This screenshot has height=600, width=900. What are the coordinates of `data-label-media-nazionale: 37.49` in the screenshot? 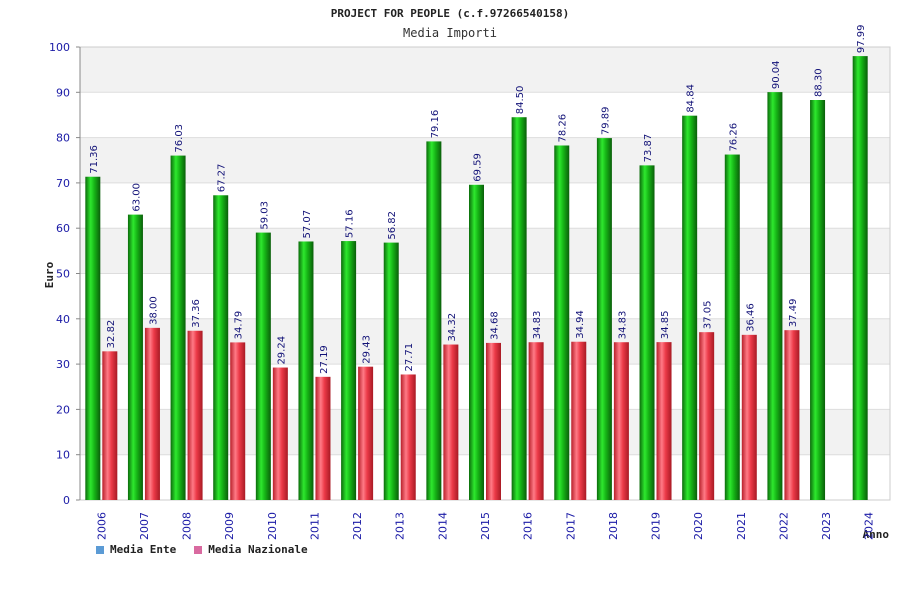 It's located at (793, 313).